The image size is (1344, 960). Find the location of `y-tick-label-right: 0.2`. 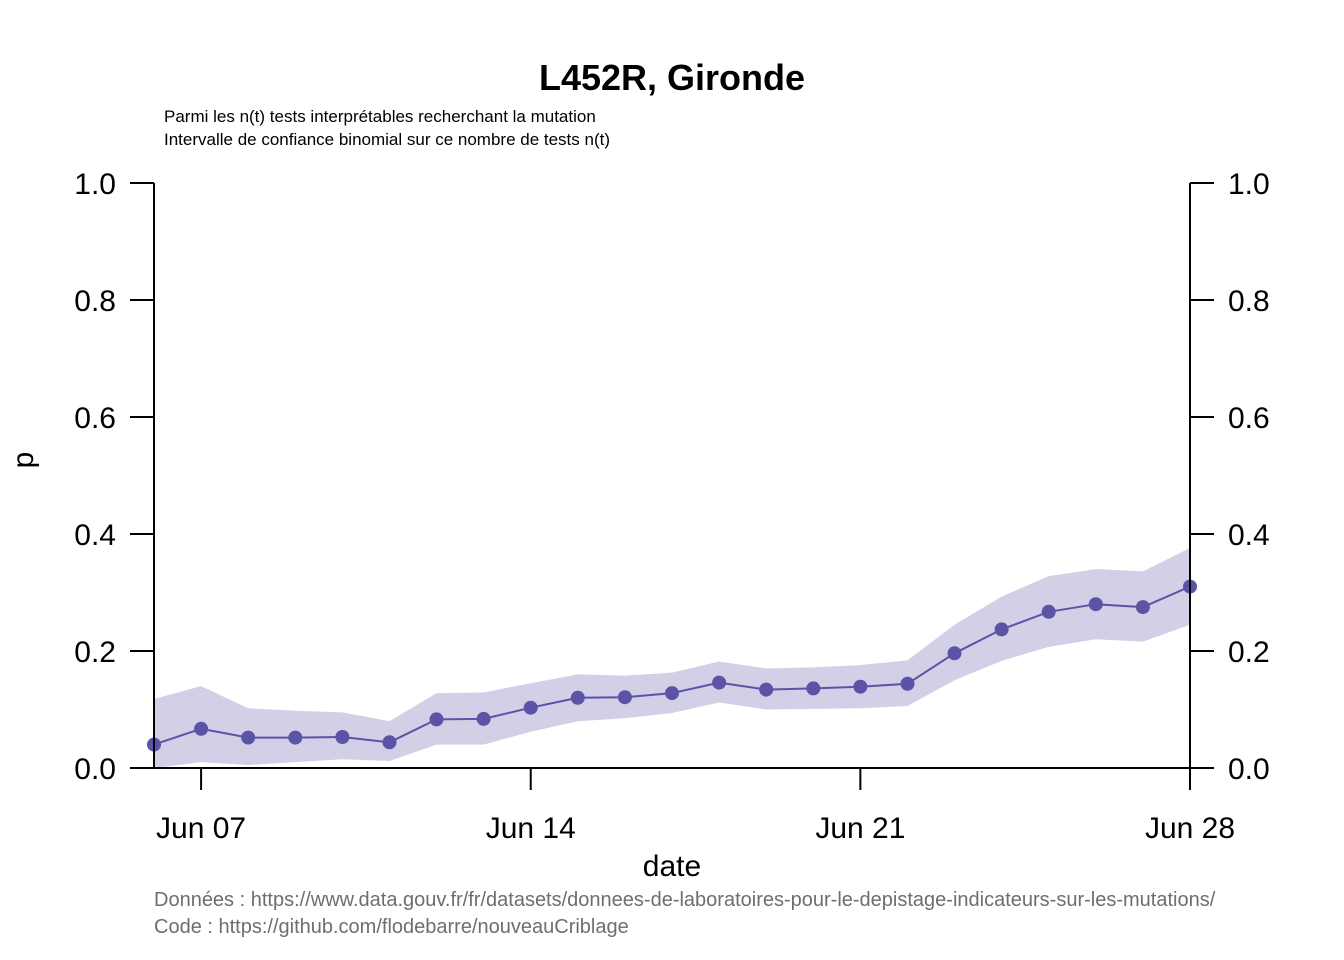

y-tick-label-right: 0.2 is located at coordinates (1249, 652).